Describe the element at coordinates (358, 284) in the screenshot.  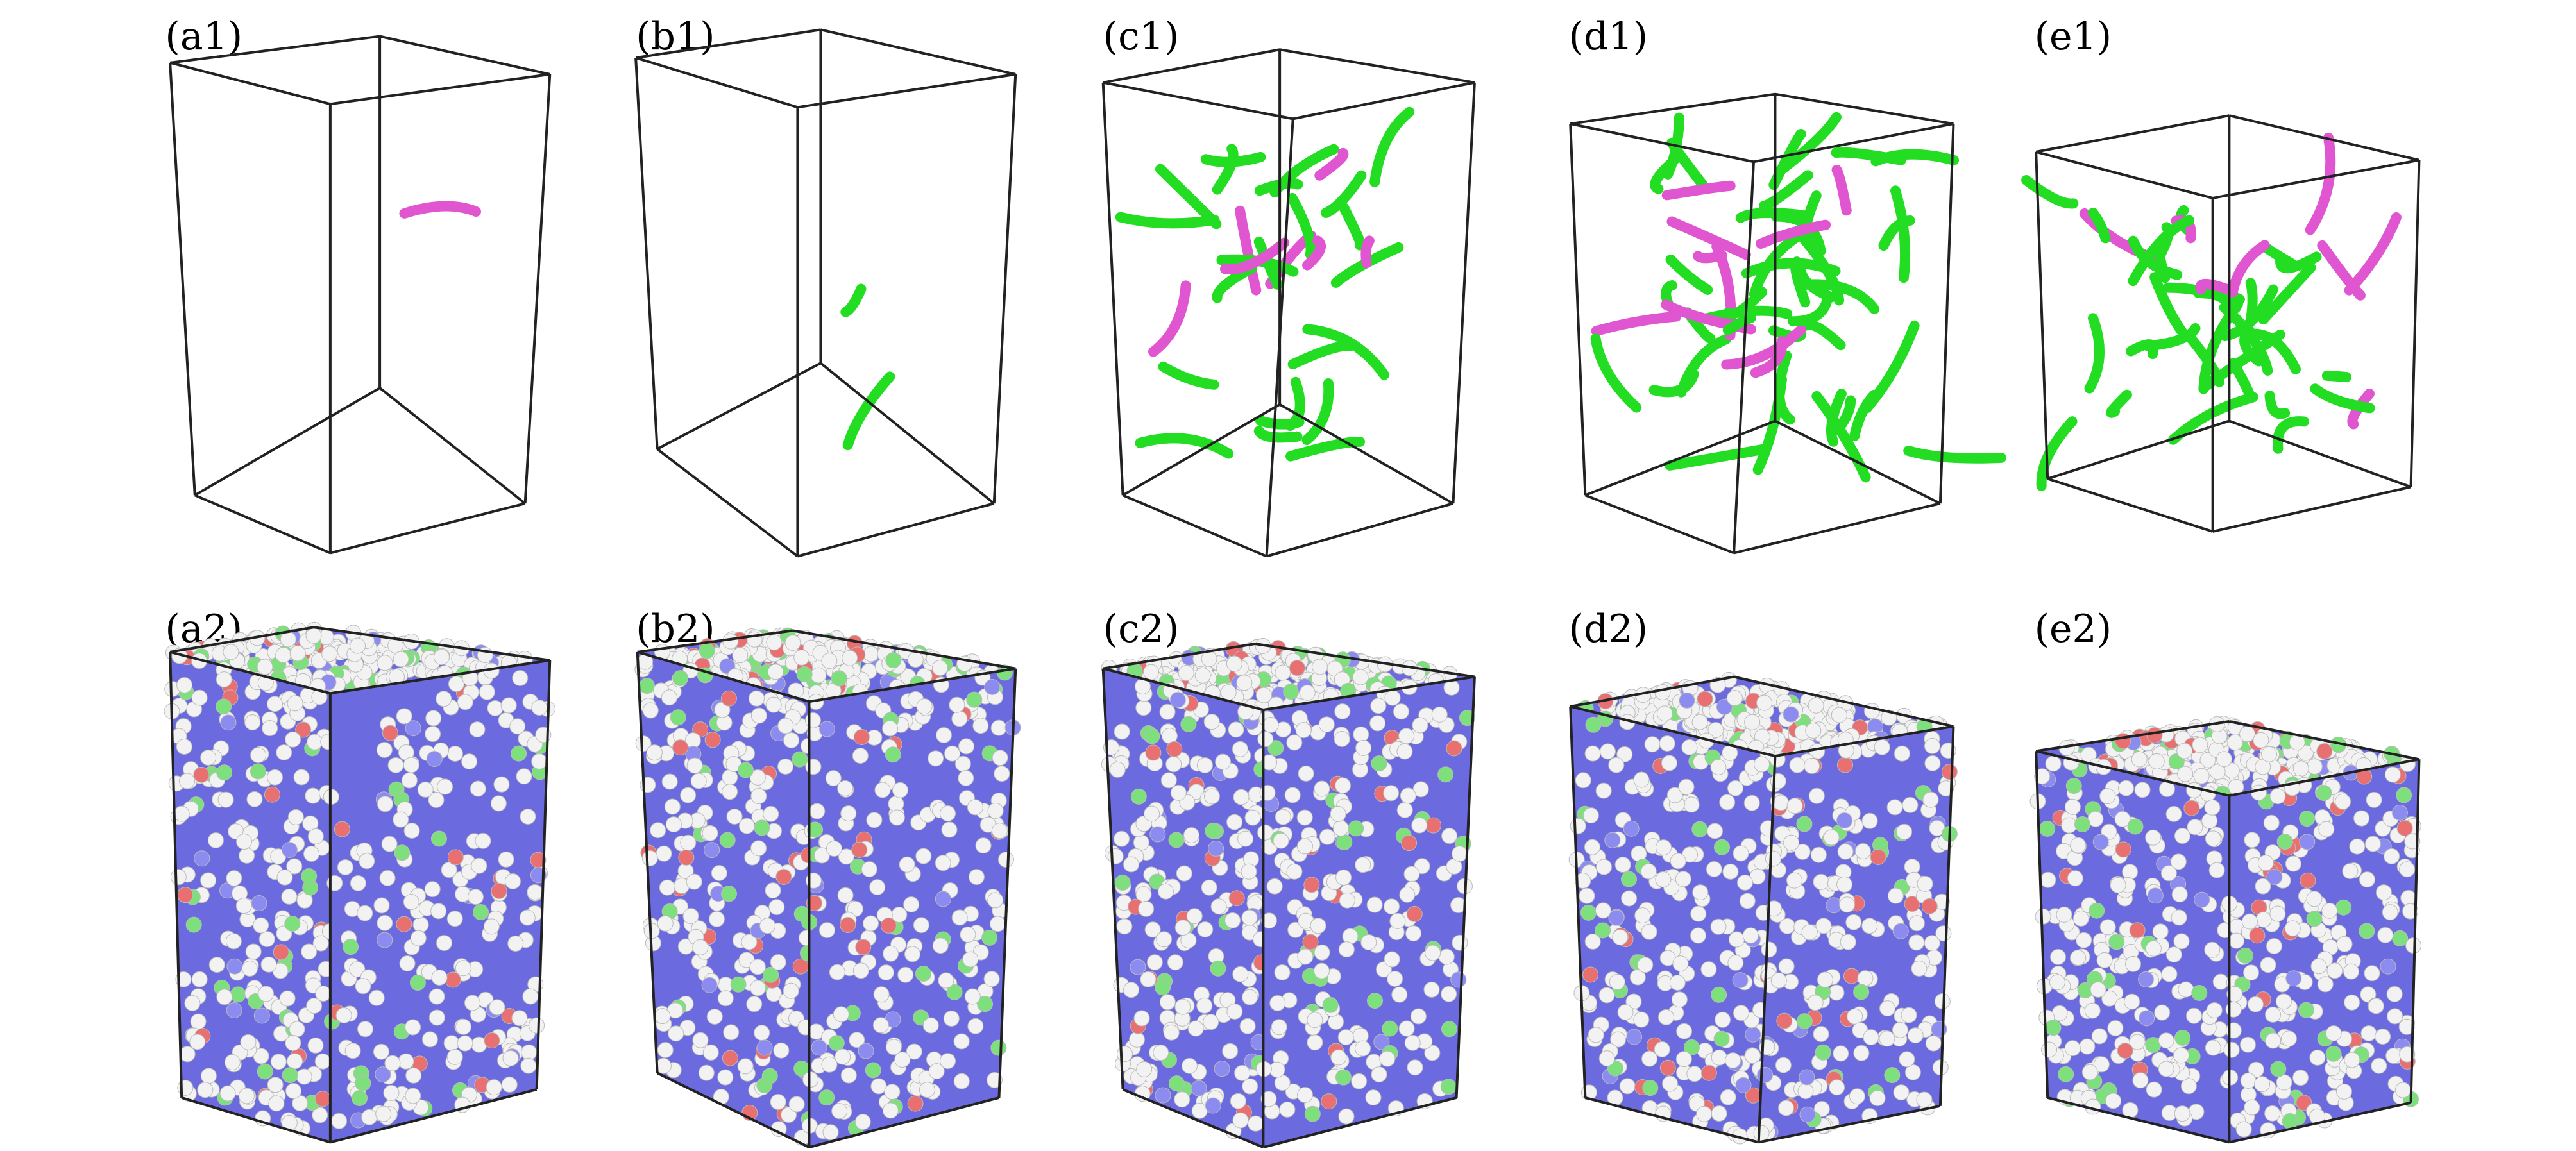
I see `panel: (a1)` at that location.